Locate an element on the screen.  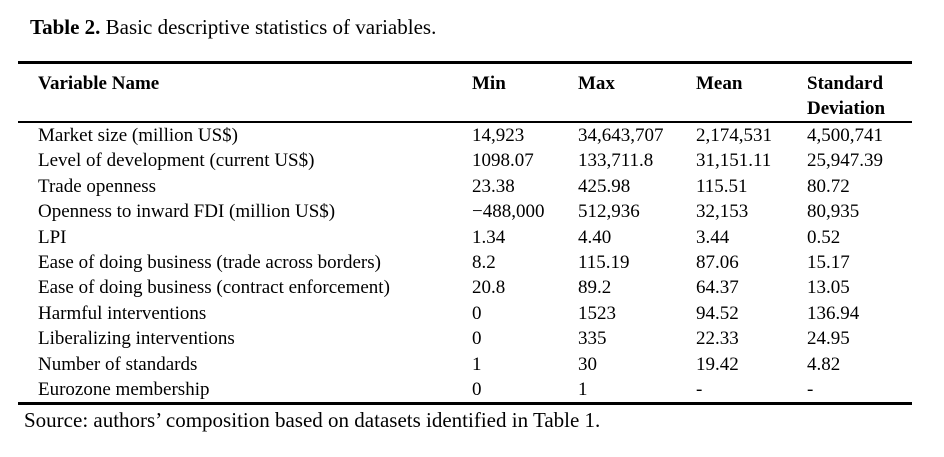
cell-variable-name: Eurozone membership is located at coordinates (124, 390).